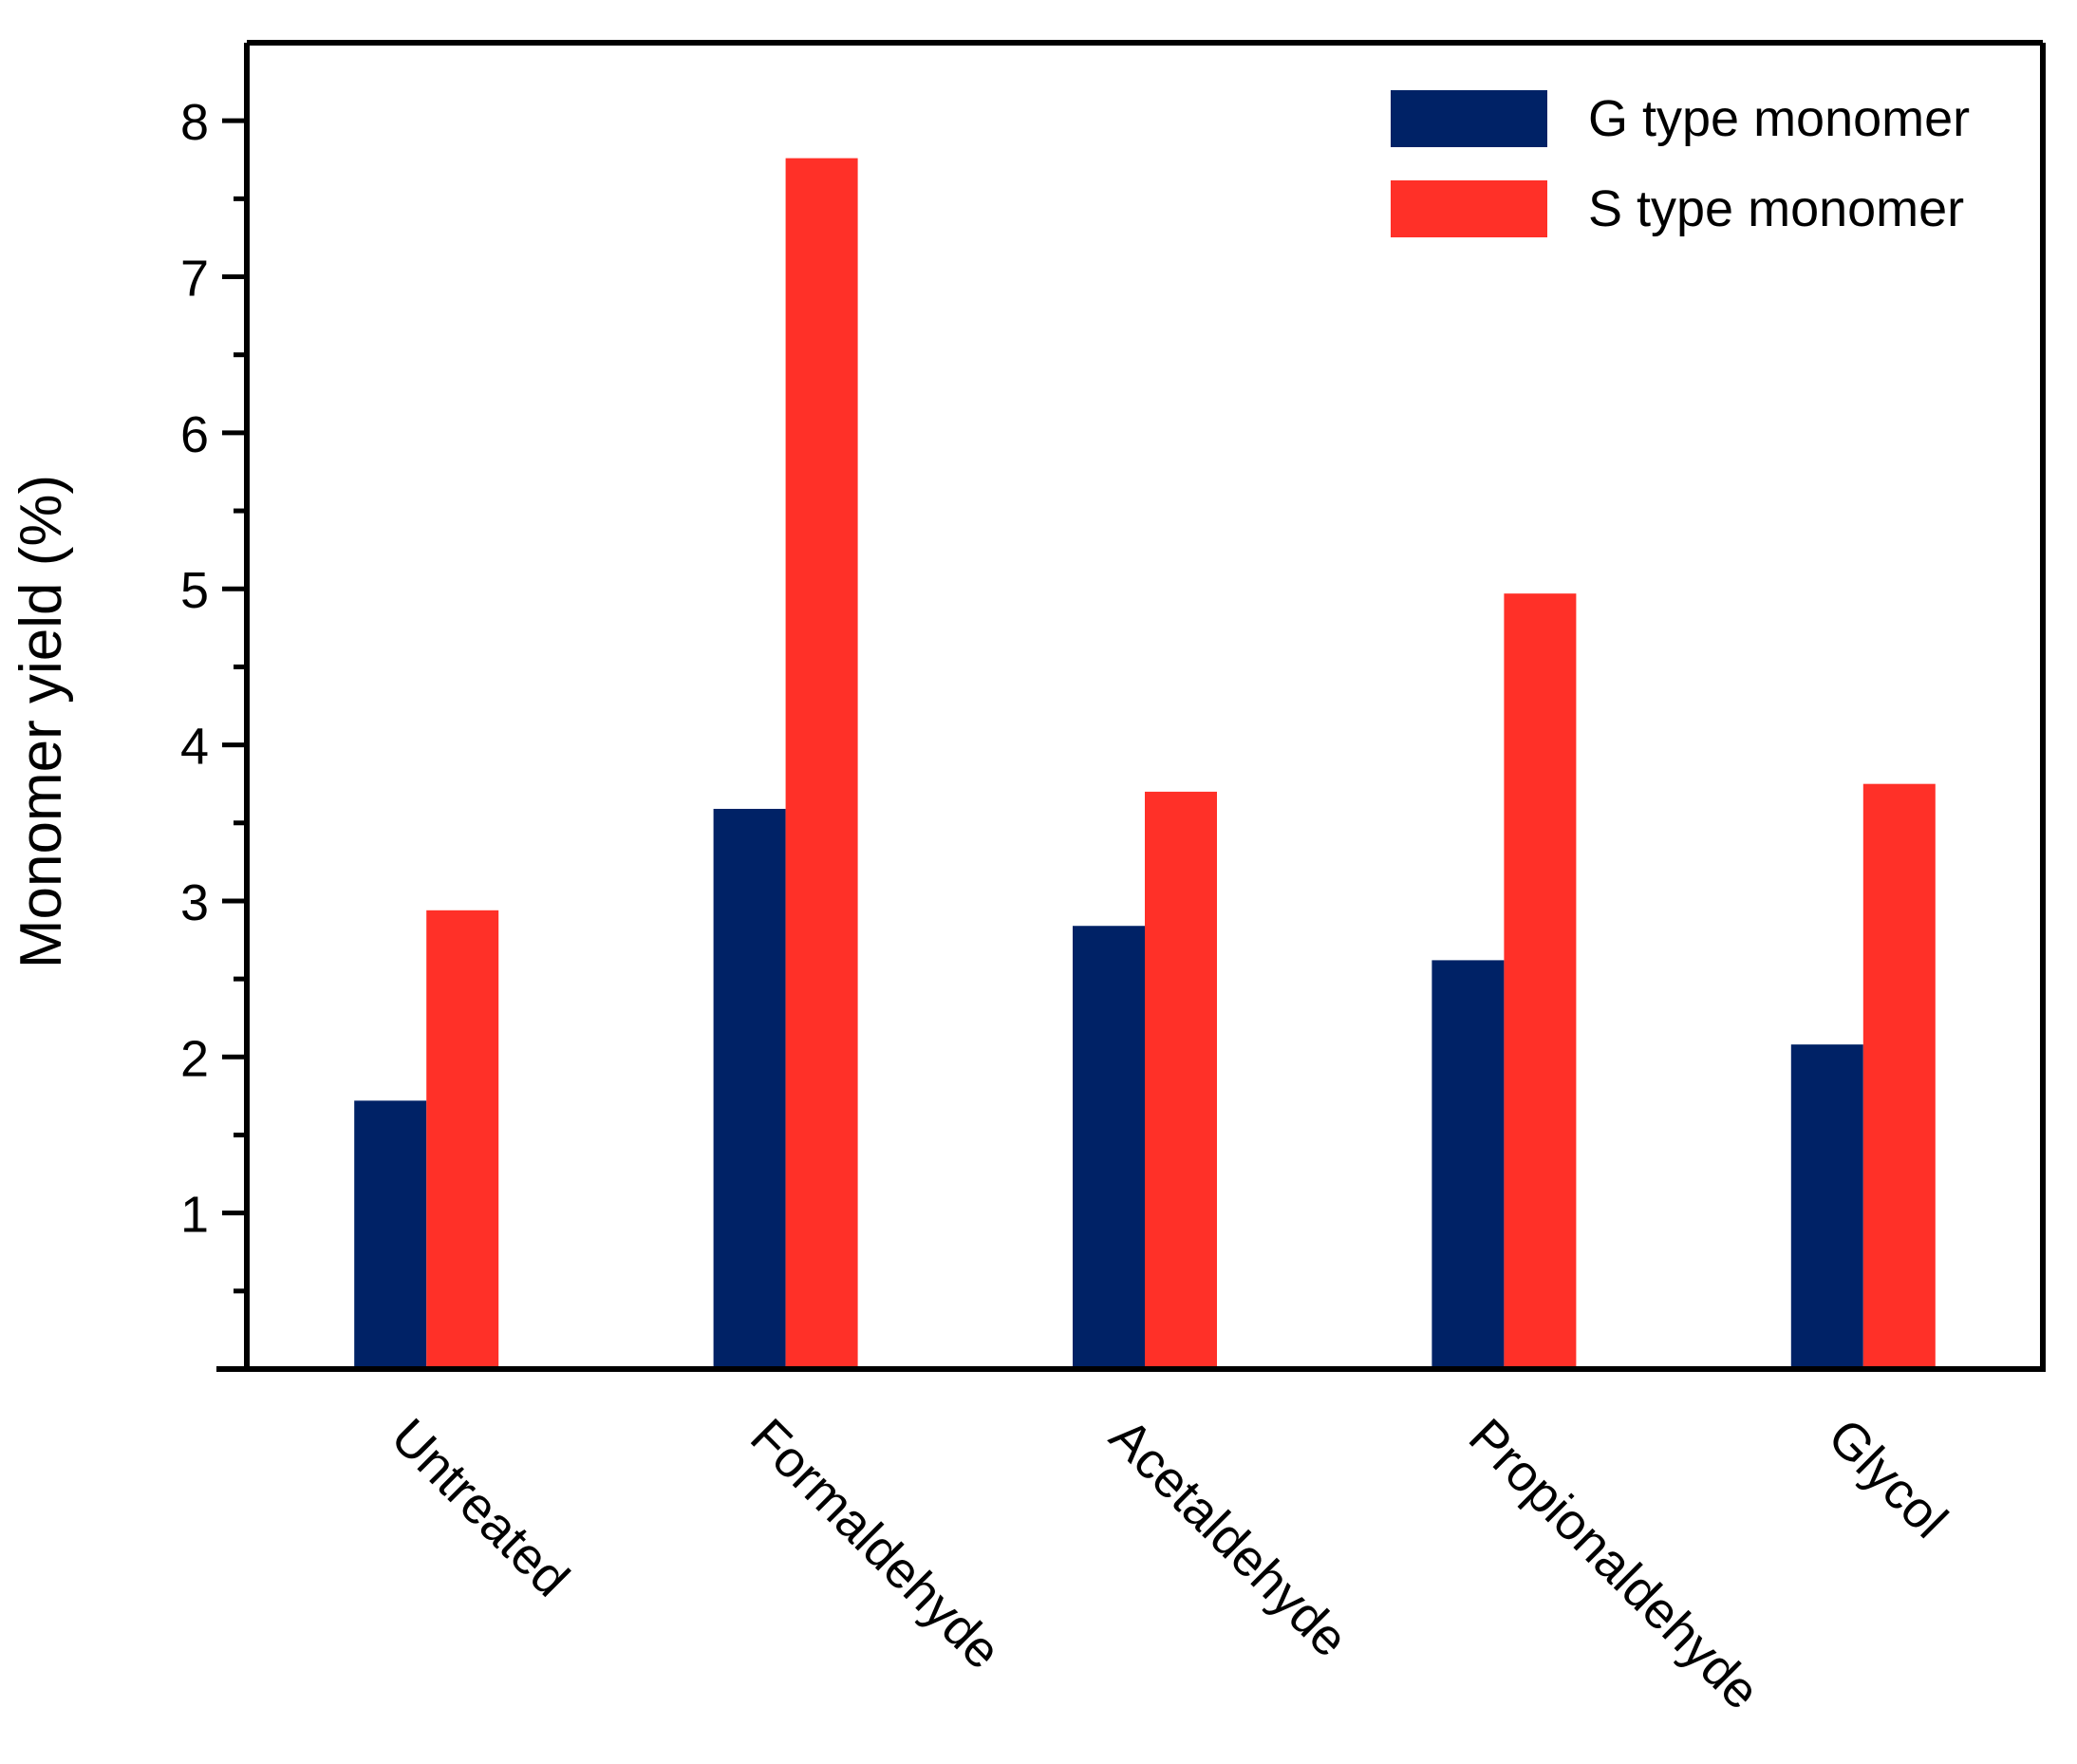 The image size is (2077, 1764). Describe the element at coordinates (194, 435) in the screenshot. I see `y-tick-label-6: 6` at that location.